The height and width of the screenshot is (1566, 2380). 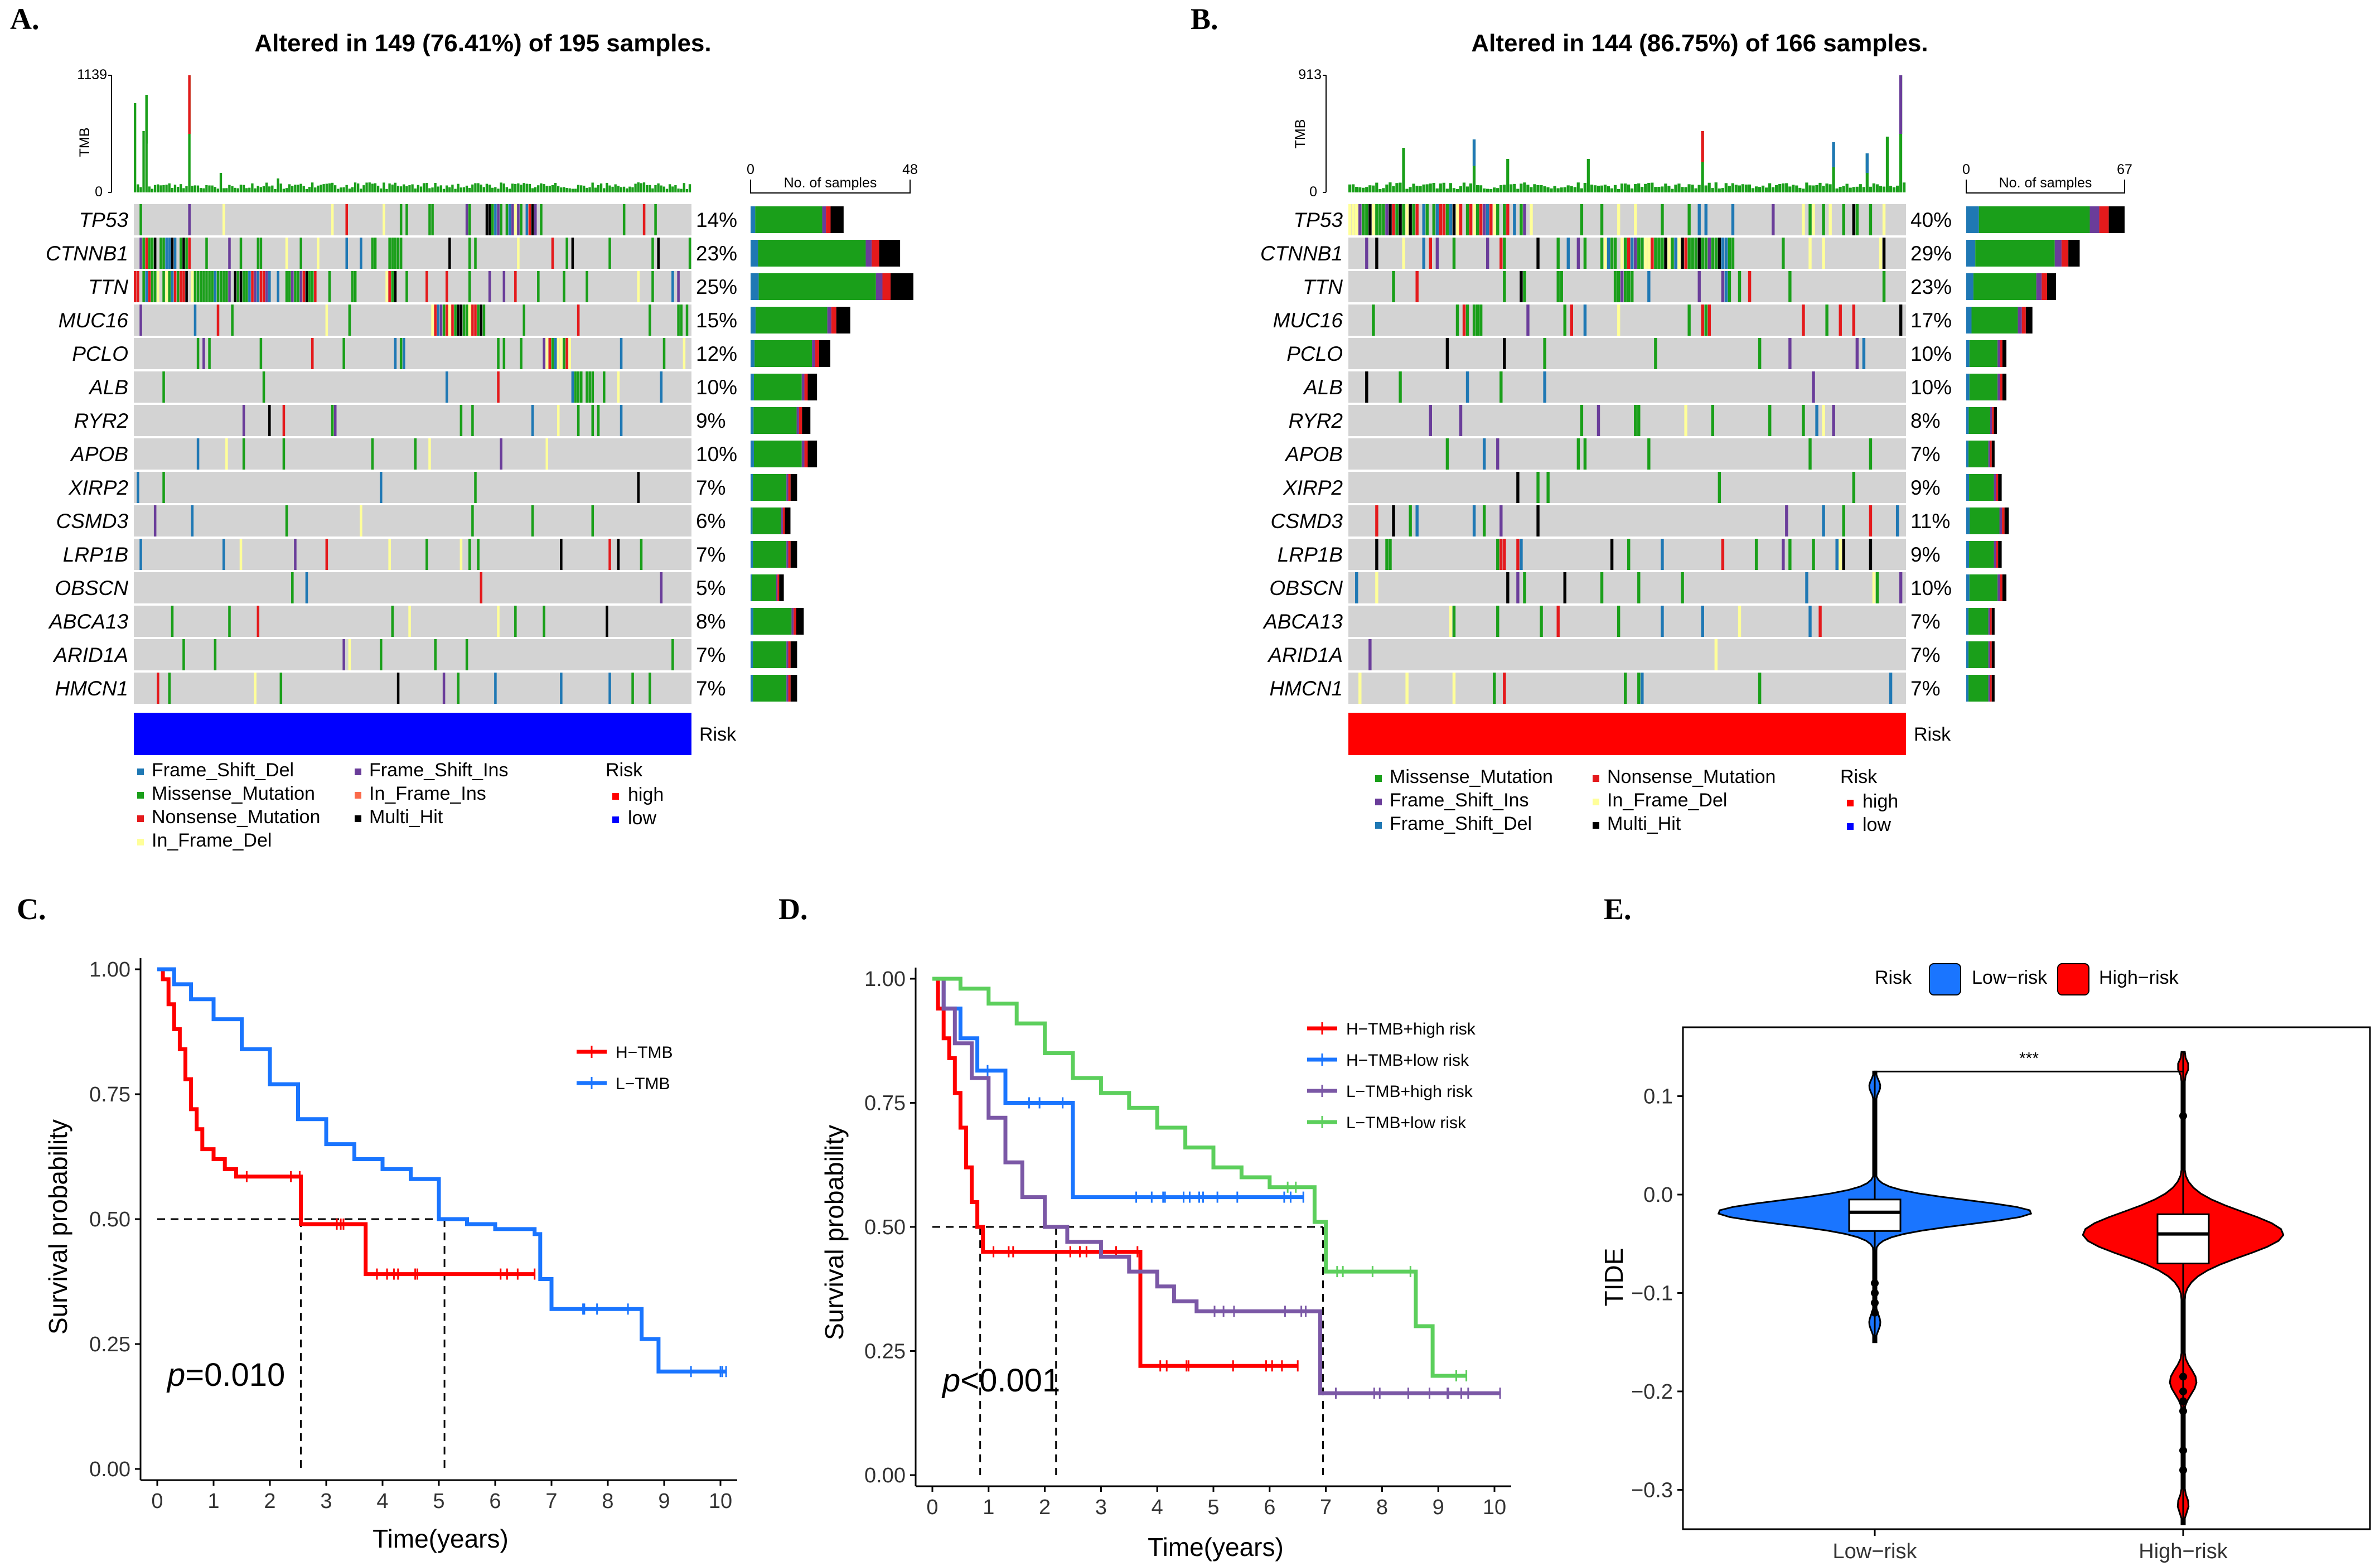 What do you see at coordinates (711, 488) in the screenshot?
I see `a-pct-XIRP2: 7%` at bounding box center [711, 488].